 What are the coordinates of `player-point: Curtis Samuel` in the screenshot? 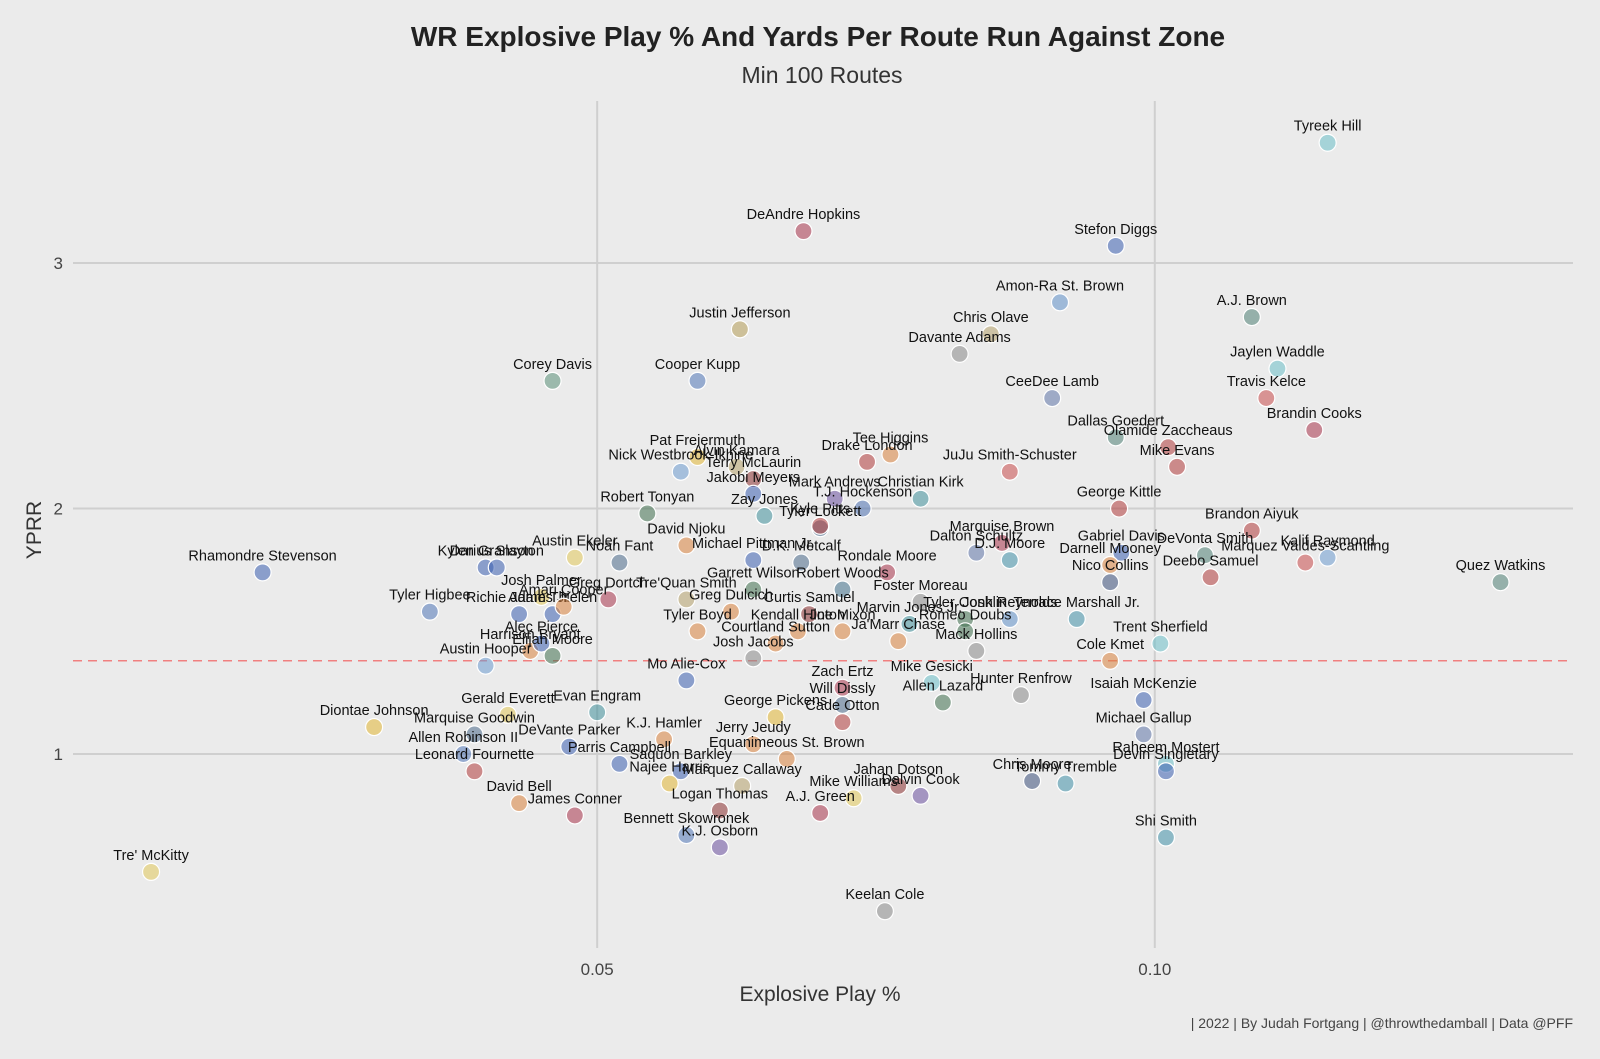 It's located at (809, 607).